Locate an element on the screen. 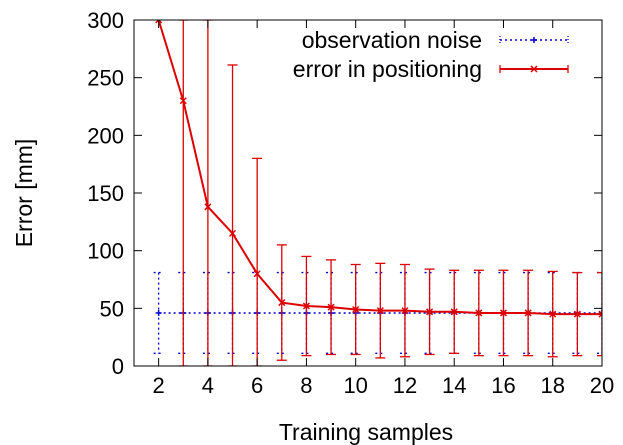 The image size is (623, 445). y-axis-label: Error [mm] is located at coordinates (24, 193).